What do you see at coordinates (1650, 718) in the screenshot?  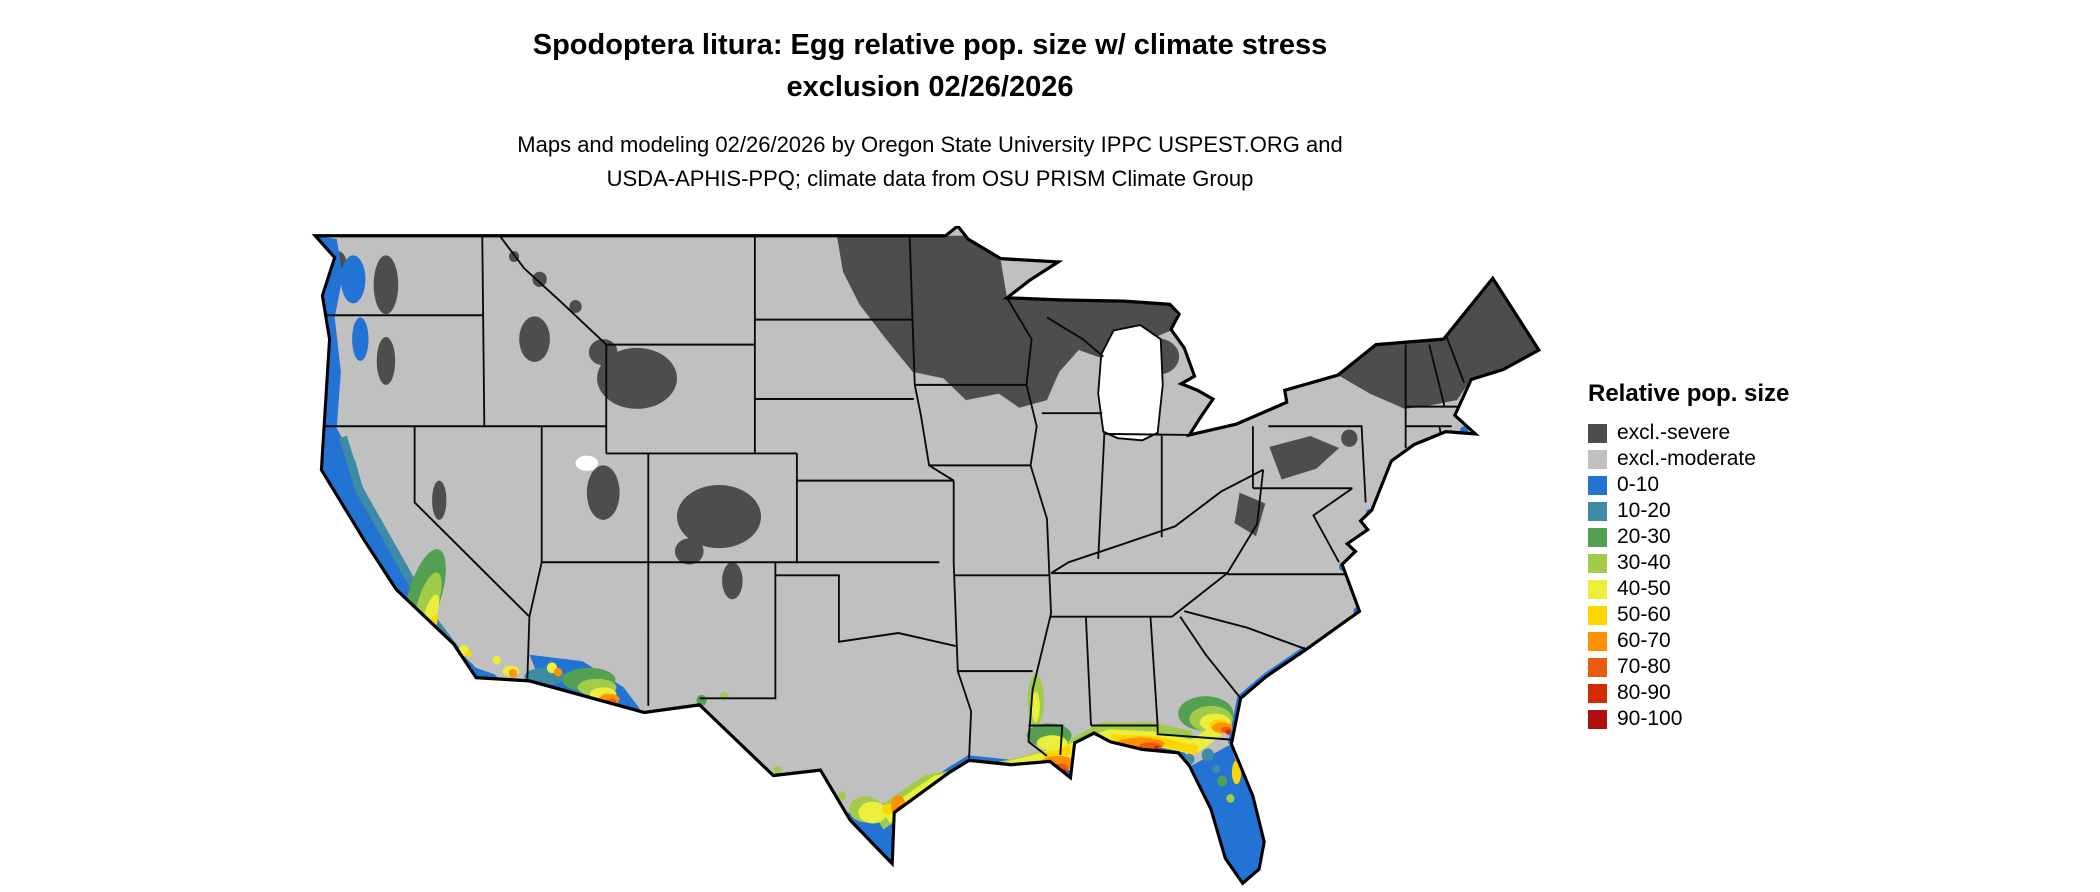 I see `legend-item-label: 90-100` at bounding box center [1650, 718].